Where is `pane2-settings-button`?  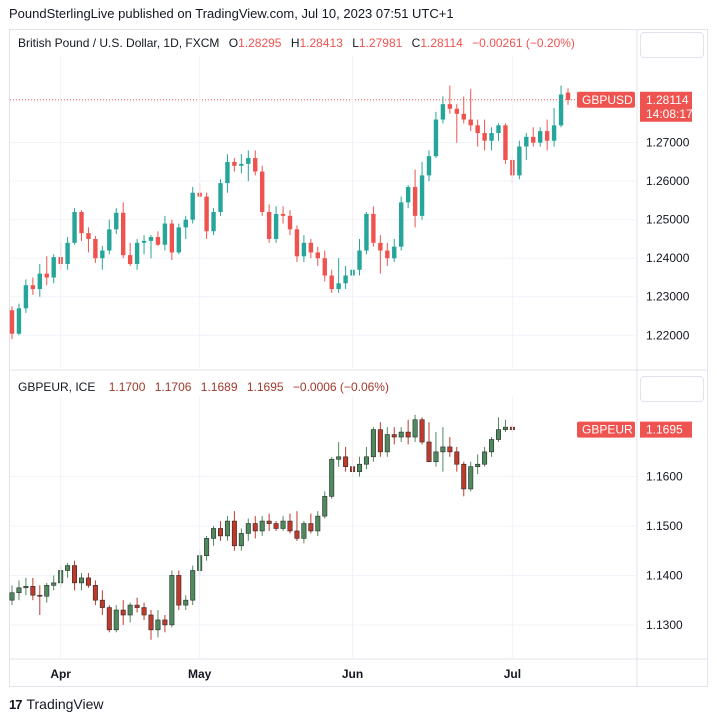
pane2-settings-button is located at coordinates (672, 389).